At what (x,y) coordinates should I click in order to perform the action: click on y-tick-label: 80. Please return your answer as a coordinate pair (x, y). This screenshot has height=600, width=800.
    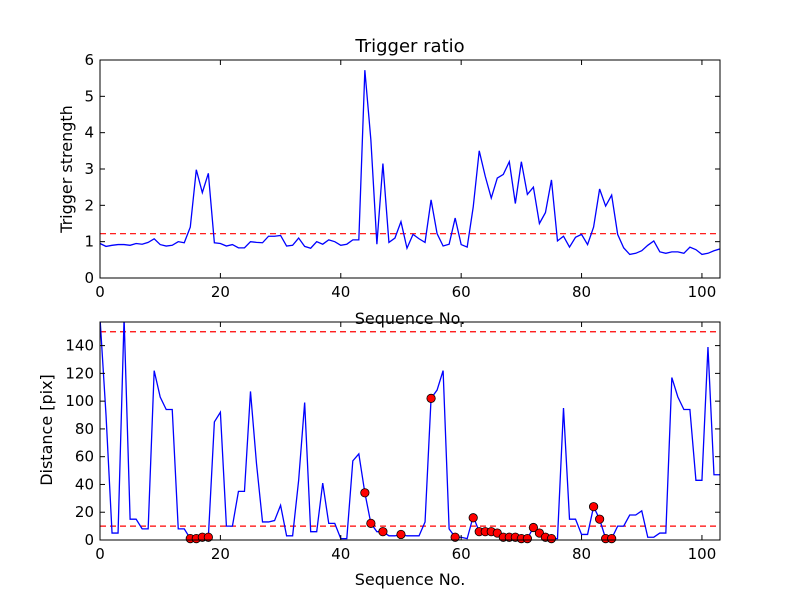
    Looking at the image, I should click on (84, 429).